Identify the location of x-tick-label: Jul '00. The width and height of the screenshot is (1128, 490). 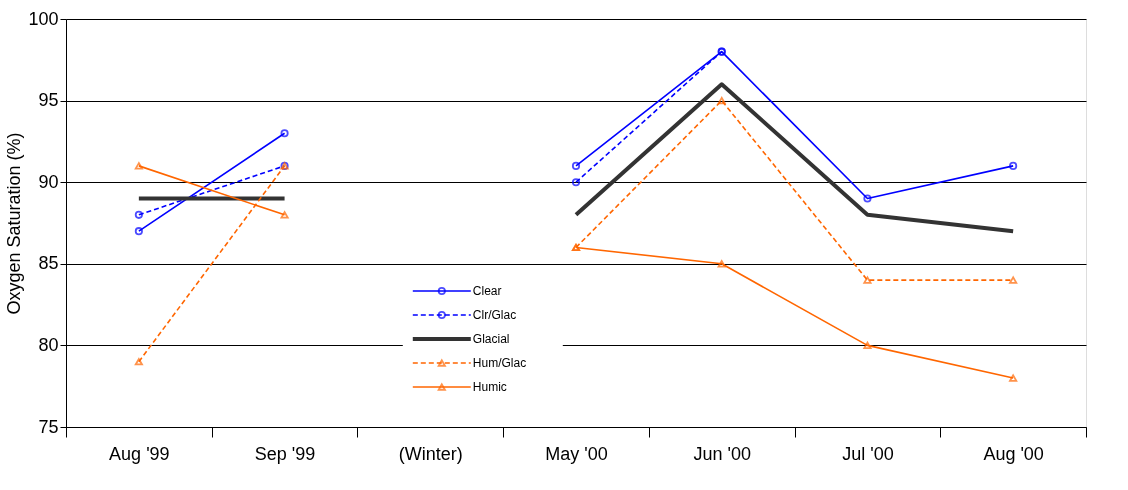
(868, 453).